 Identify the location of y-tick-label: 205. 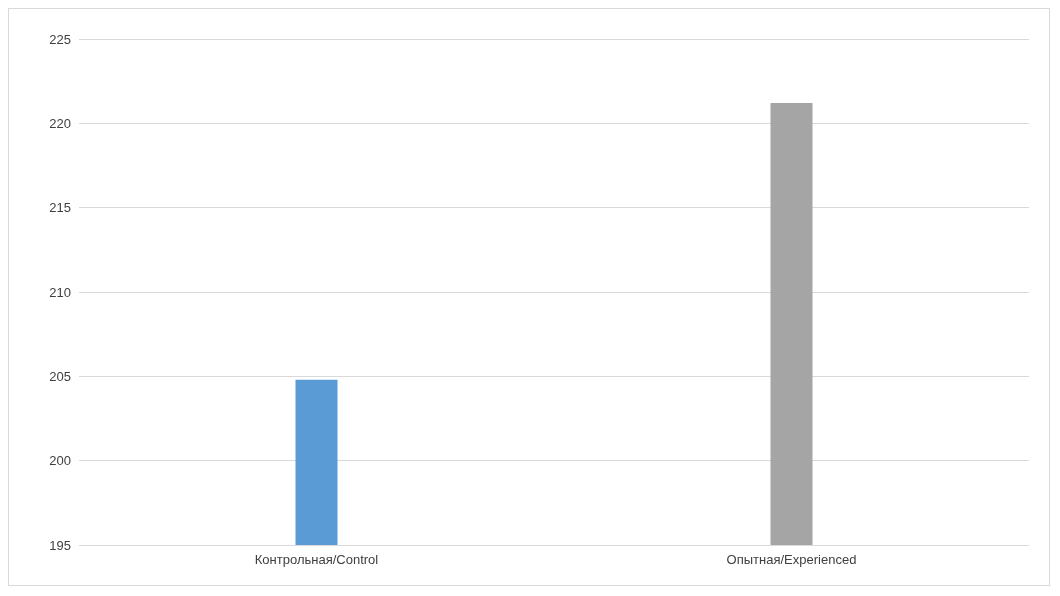
(60, 376).